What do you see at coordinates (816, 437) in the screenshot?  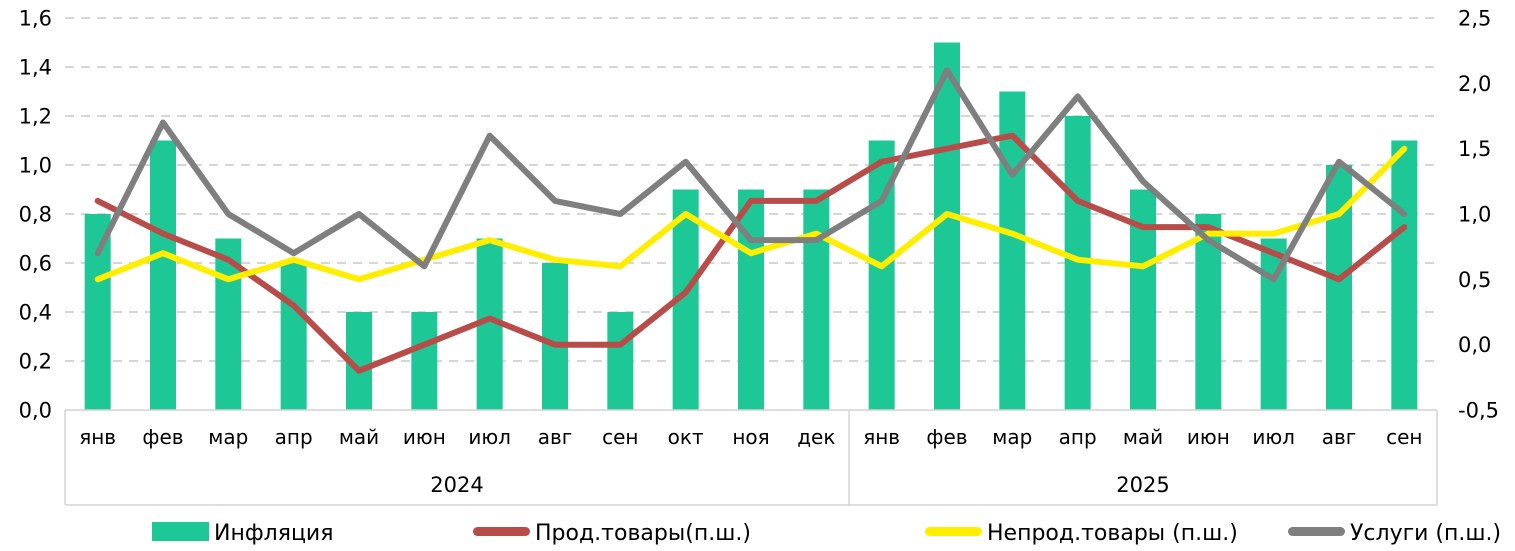 I see `month-label: дек` at bounding box center [816, 437].